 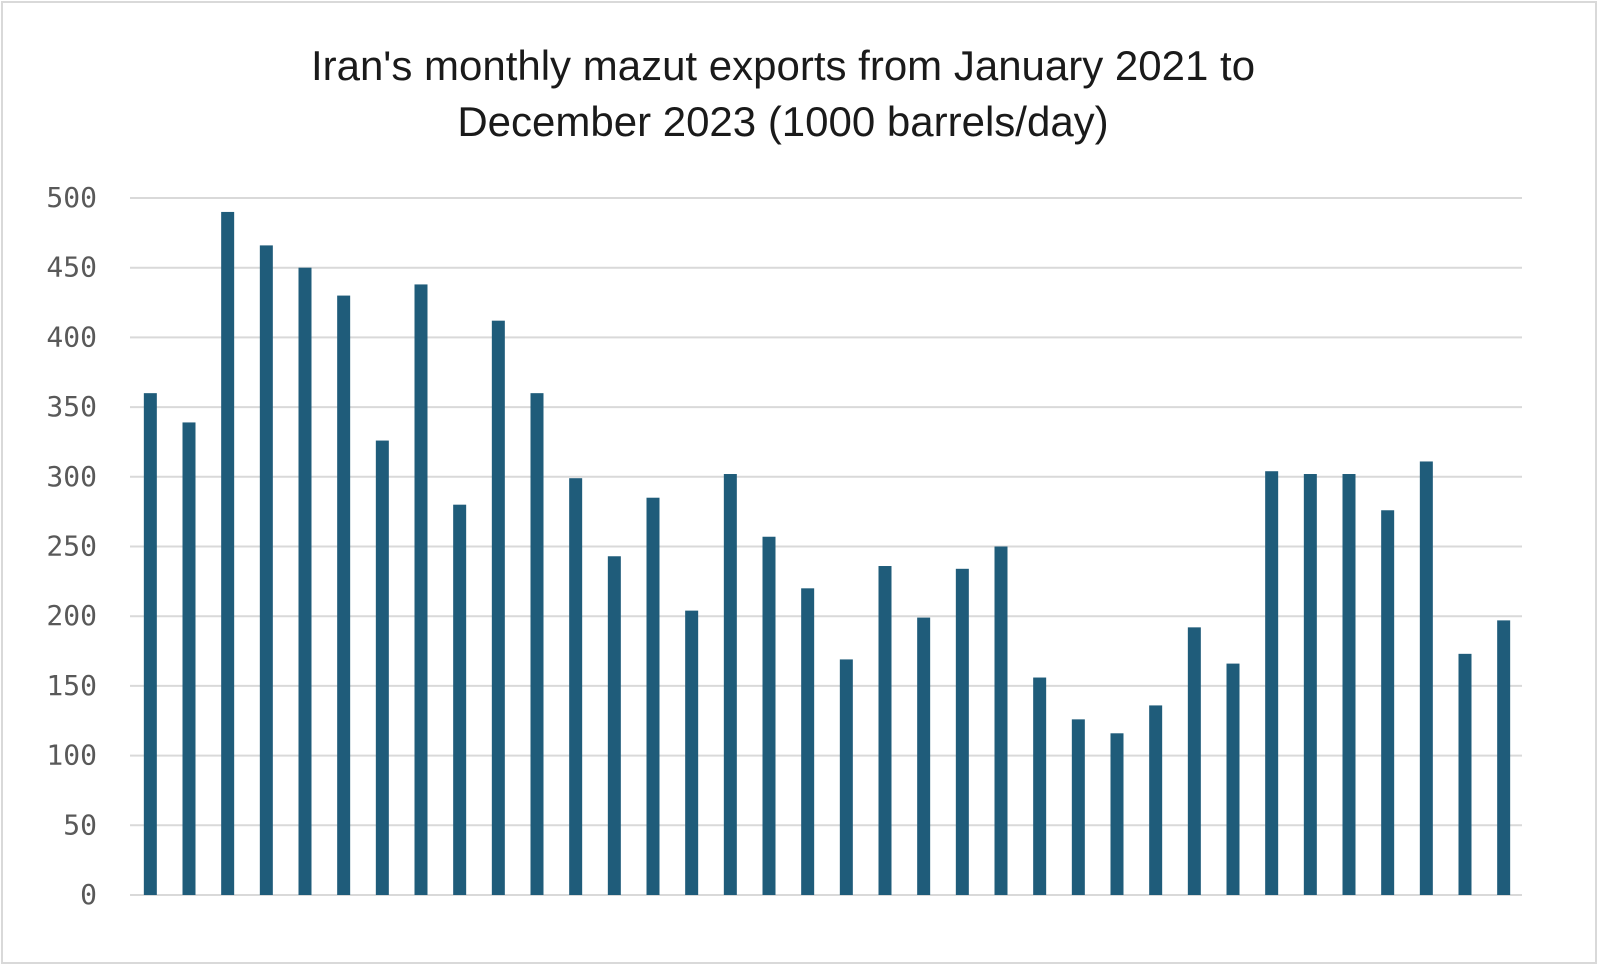 What do you see at coordinates (71, 336) in the screenshot?
I see `y-tick-label: 400` at bounding box center [71, 336].